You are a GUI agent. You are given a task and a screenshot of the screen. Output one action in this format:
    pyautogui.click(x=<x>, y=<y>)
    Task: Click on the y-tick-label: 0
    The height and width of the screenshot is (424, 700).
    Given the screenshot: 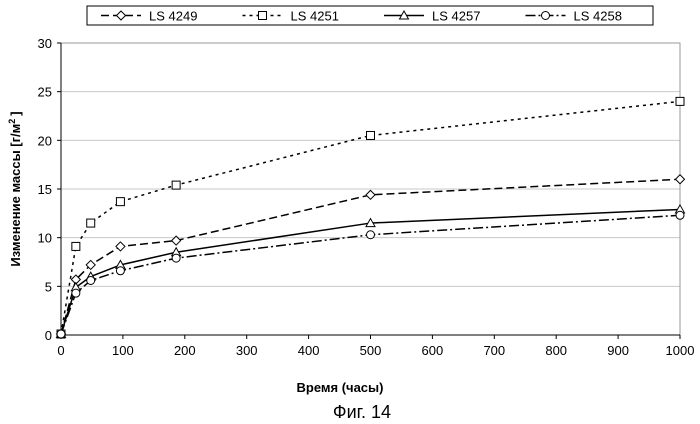 What is the action you would take?
    pyautogui.click(x=48, y=335)
    